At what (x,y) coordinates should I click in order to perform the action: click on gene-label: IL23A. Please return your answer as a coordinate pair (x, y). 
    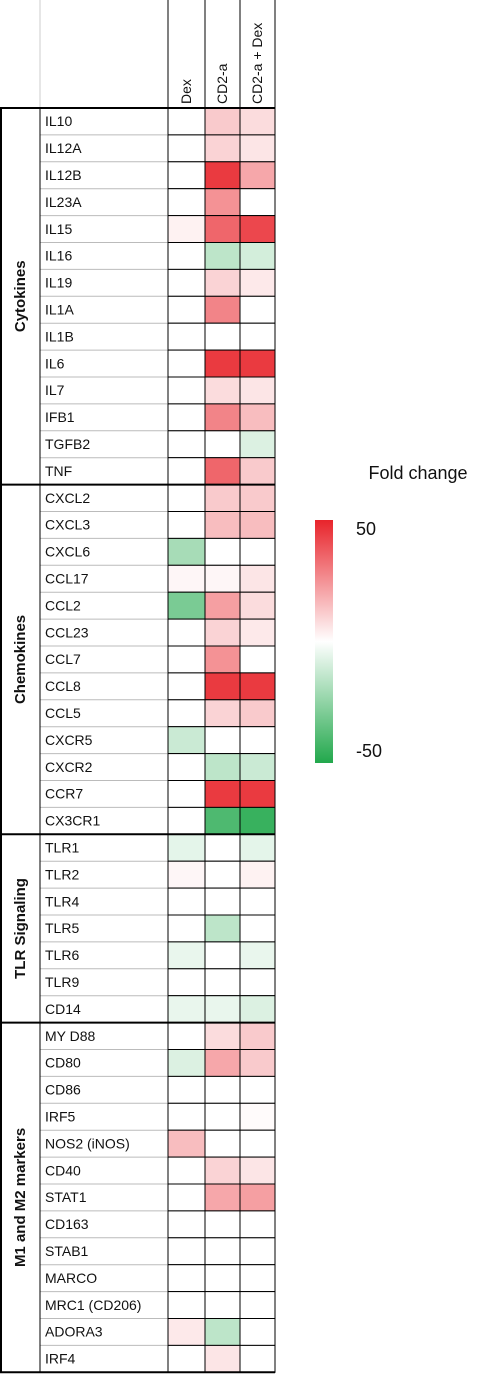
    Looking at the image, I should click on (63, 202).